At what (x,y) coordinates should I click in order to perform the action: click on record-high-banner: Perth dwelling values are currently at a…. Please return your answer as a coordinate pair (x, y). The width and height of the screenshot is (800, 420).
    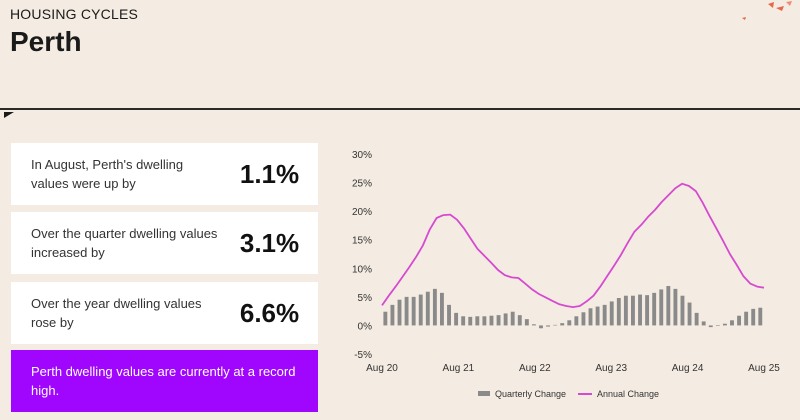
    Looking at the image, I should click on (164, 381).